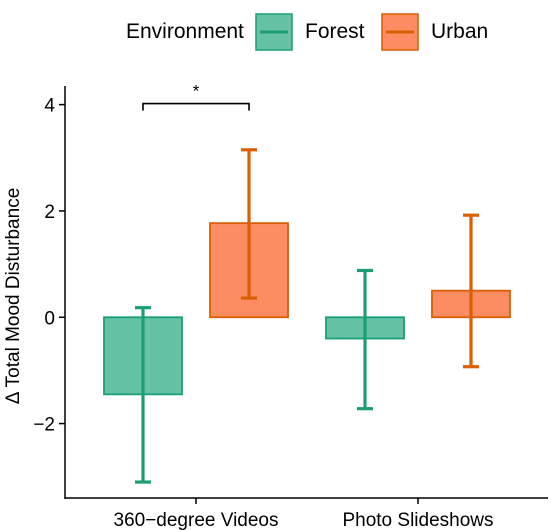  I want to click on legend: Environment Forest Urban, so click(307, 32).